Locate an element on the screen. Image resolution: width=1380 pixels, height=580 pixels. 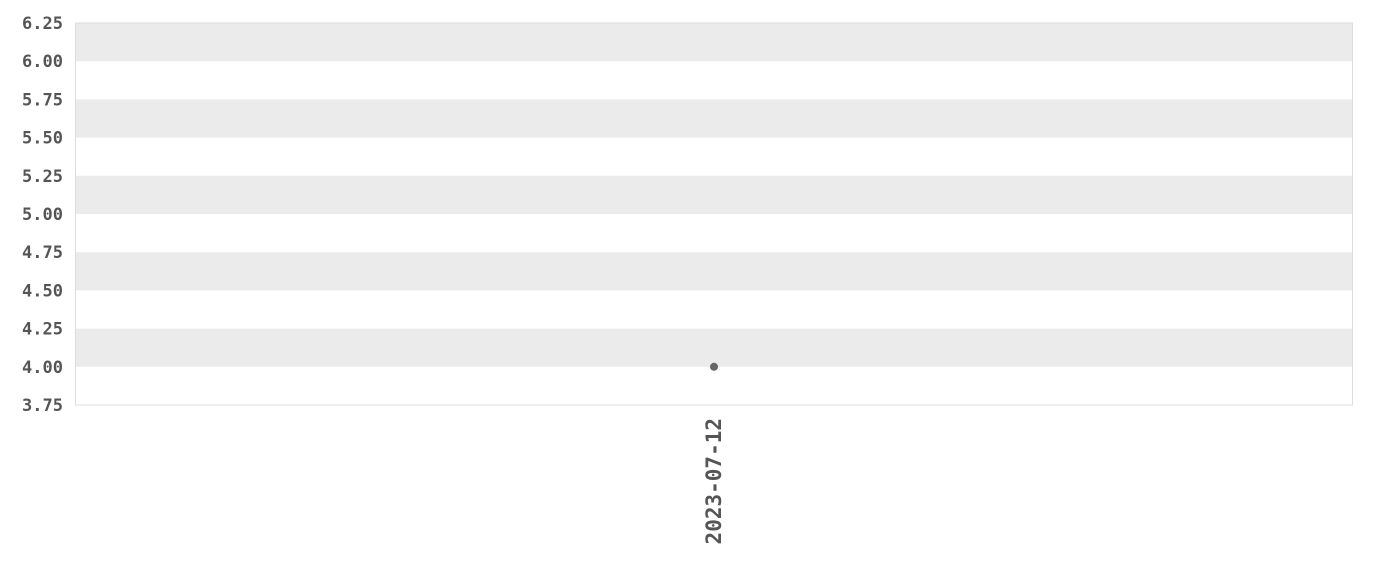
x-tick-label: 2023-07-12 is located at coordinates (714, 481).